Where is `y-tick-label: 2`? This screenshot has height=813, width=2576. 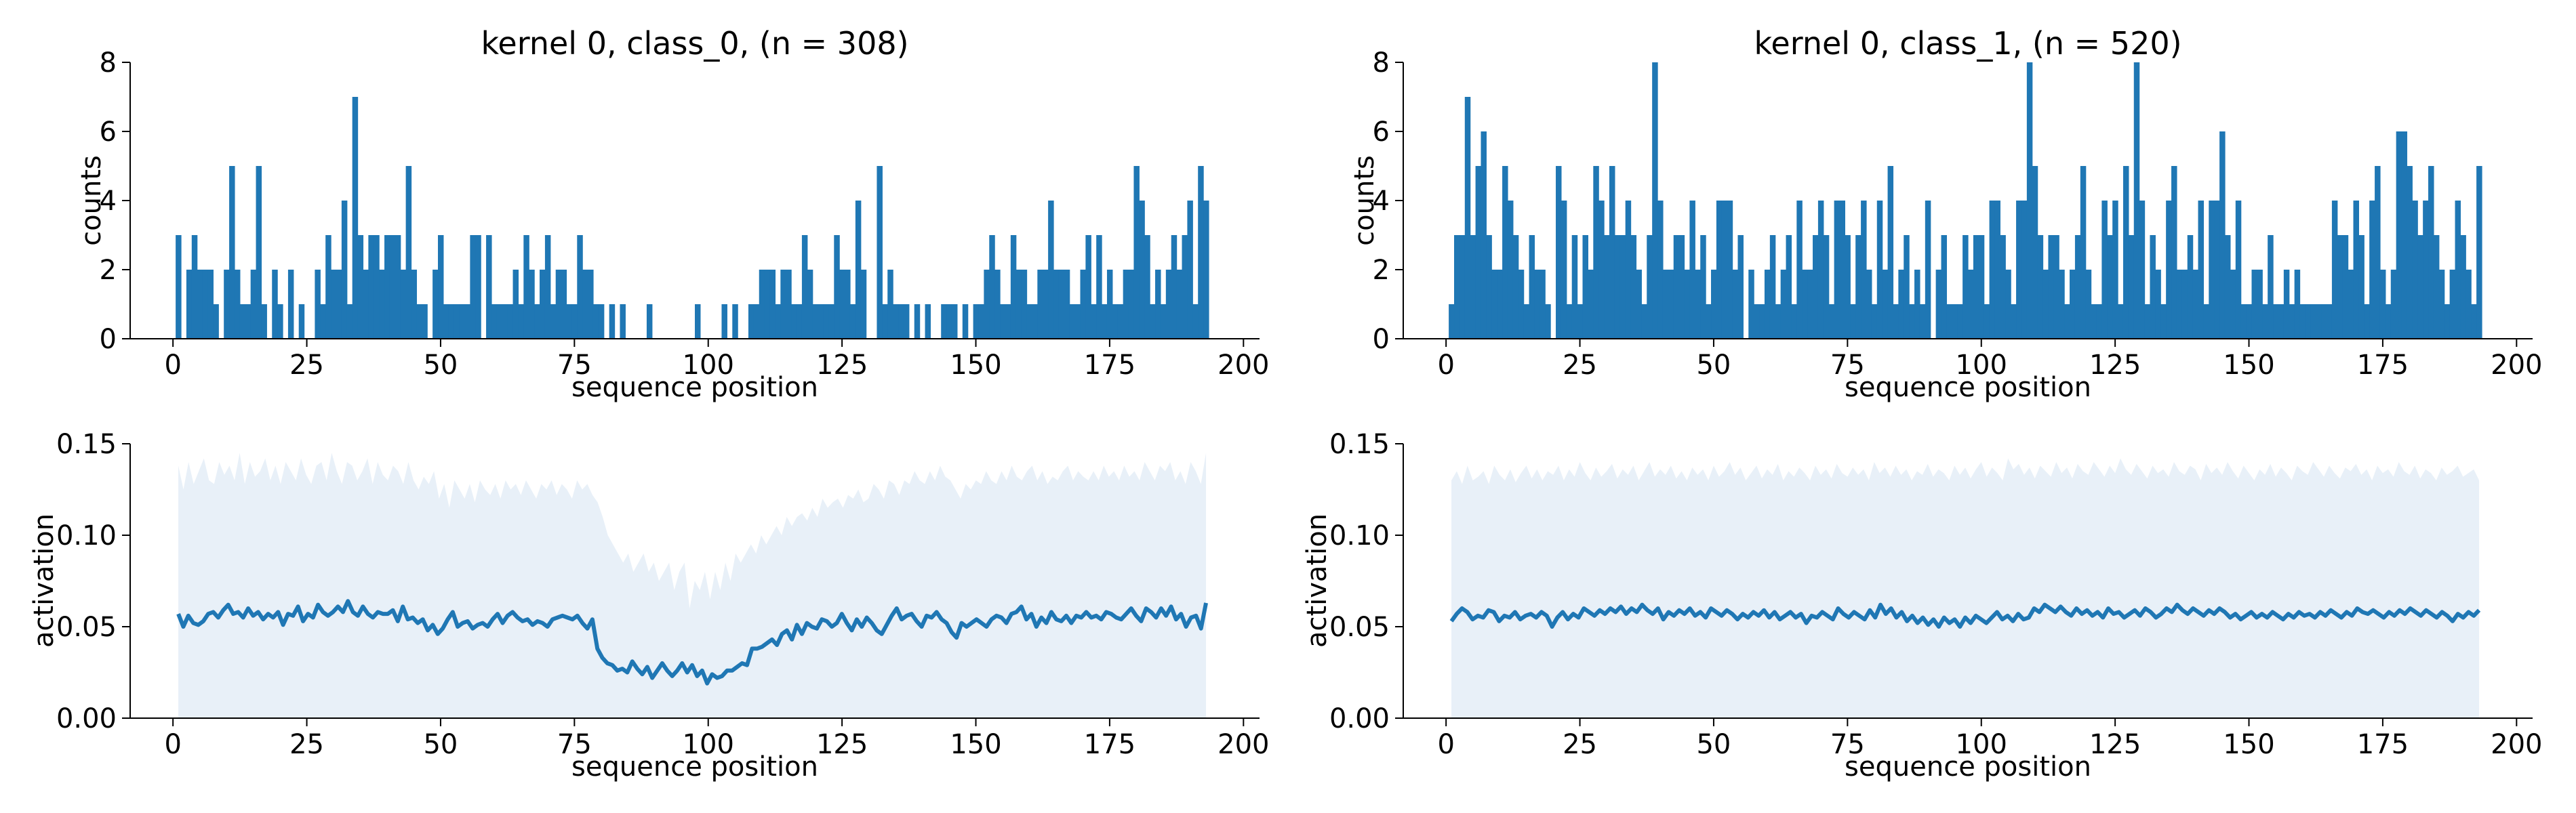
y-tick-label: 2 is located at coordinates (108, 270).